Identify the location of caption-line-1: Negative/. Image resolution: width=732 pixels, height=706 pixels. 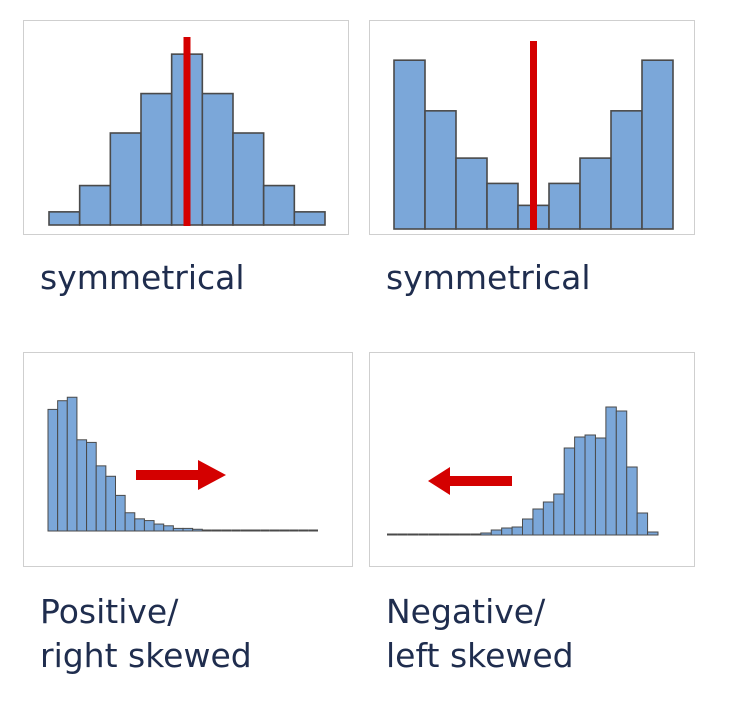
(466, 611).